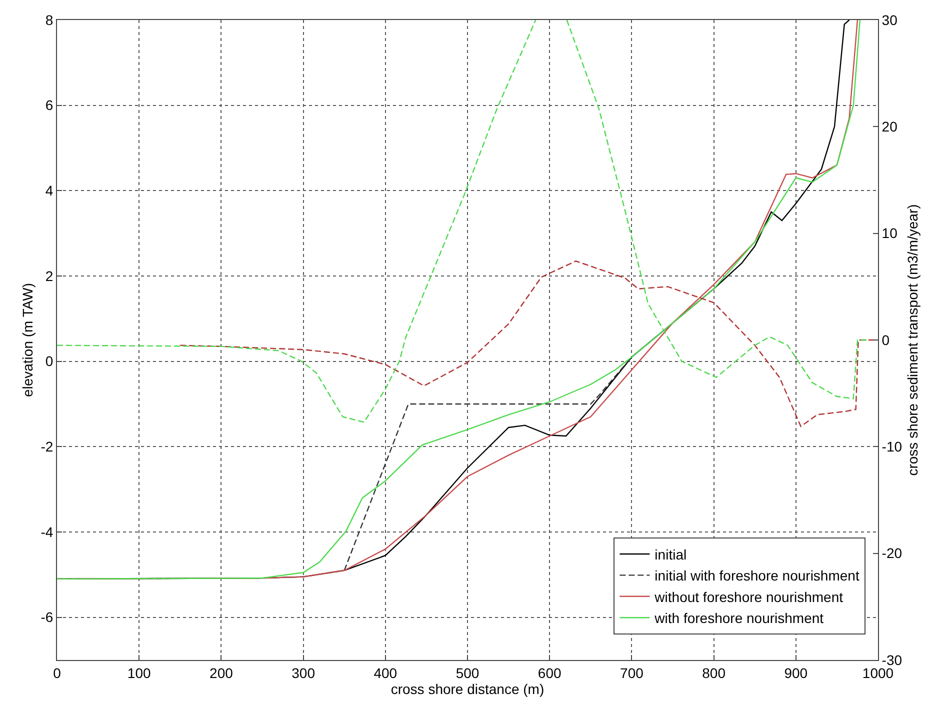 This screenshot has height=709, width=930. Describe the element at coordinates (222, 672) in the screenshot. I see `x-tick-label: 200` at that location.